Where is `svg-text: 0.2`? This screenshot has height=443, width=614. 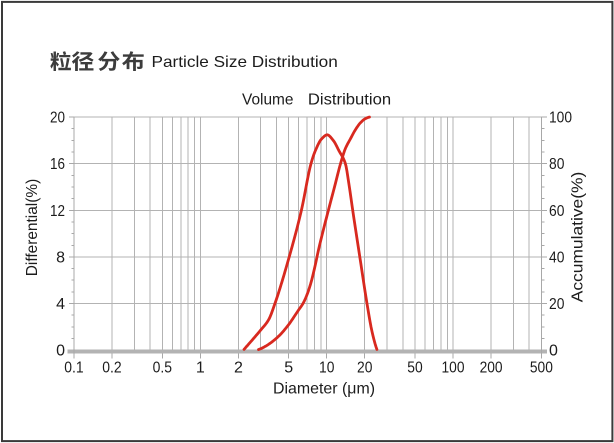
svg-text: 0.2 is located at coordinates (111, 368).